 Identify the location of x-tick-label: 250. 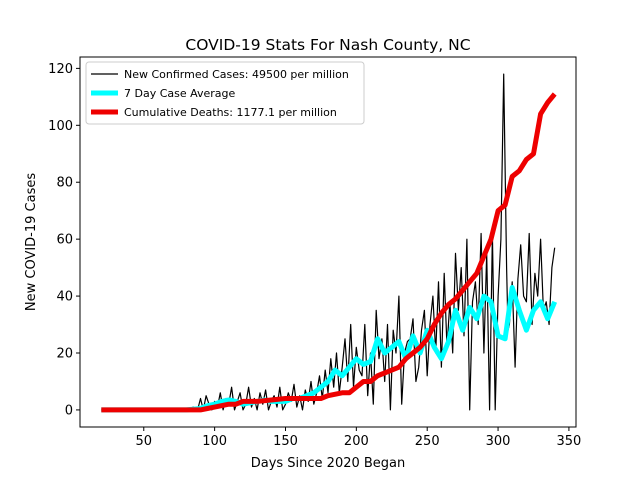
(427, 441).